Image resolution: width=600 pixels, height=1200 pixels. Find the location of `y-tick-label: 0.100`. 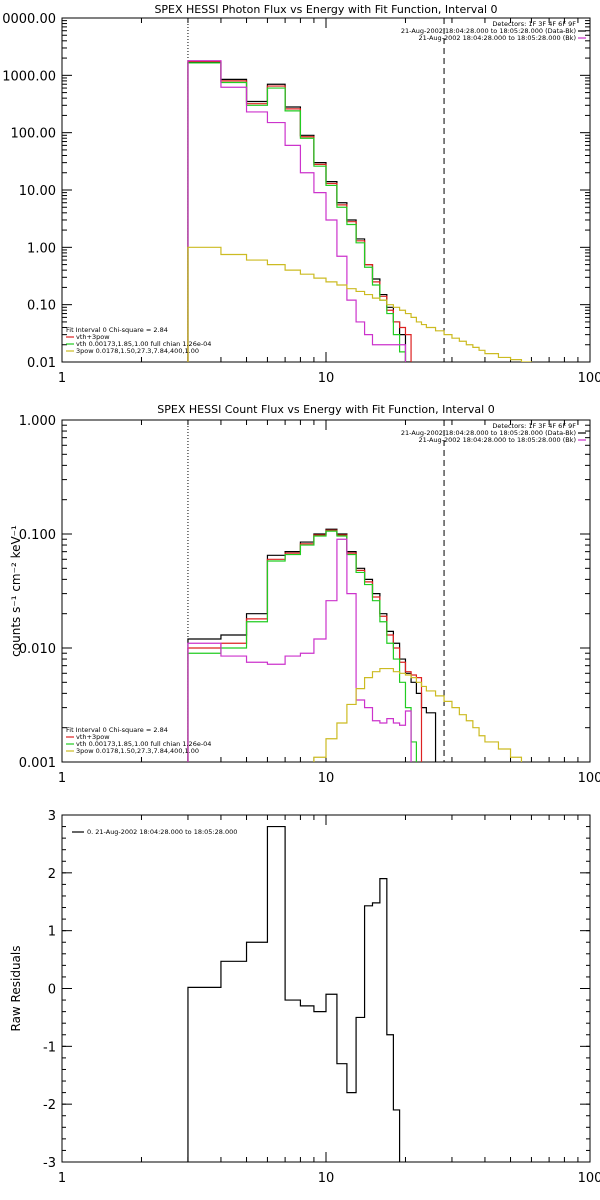

y-tick-label: 0.100 is located at coordinates (37, 535).